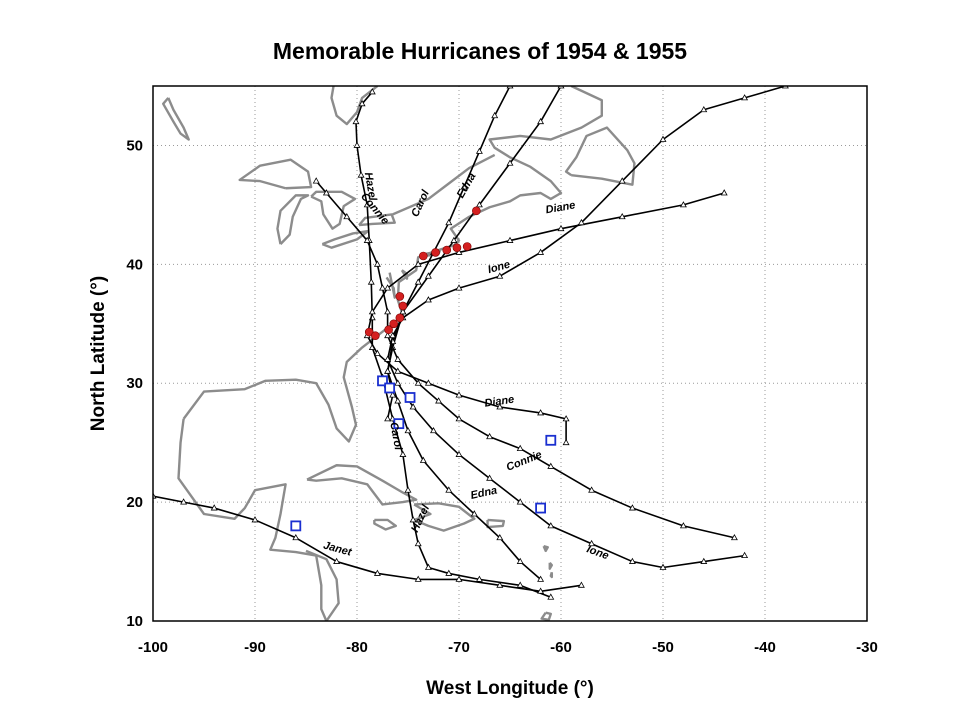  What do you see at coordinates (357, 647) in the screenshot?
I see `x-tick-label-2: -80` at bounding box center [357, 647].